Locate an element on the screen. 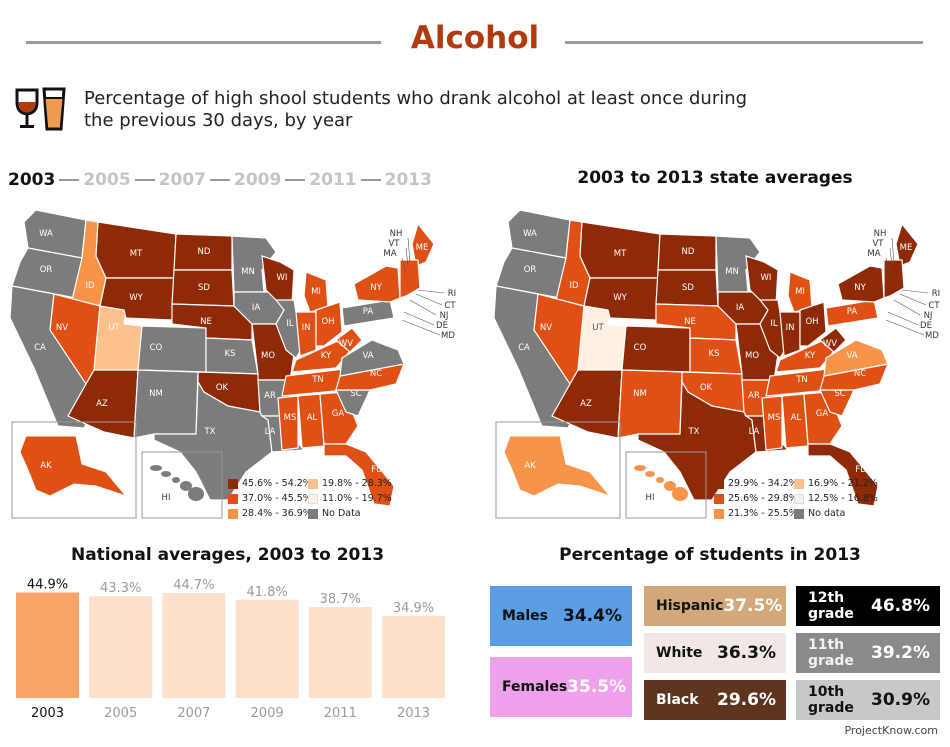 The image size is (950, 747). state-label-tn: TN is located at coordinates (801, 380).